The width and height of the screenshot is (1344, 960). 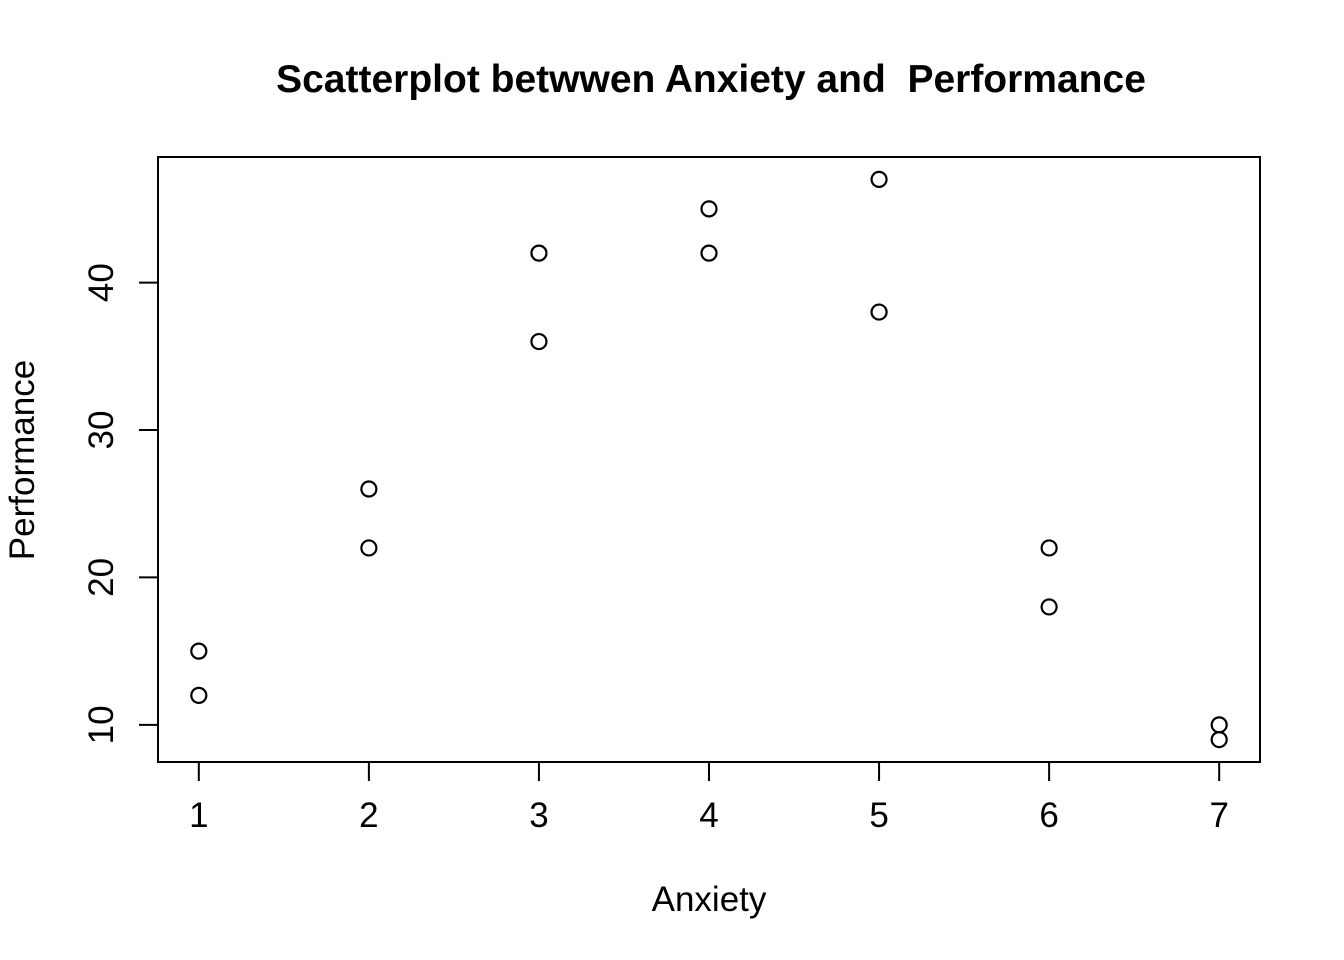 I want to click on x-tick-label: 1, so click(x=198, y=815).